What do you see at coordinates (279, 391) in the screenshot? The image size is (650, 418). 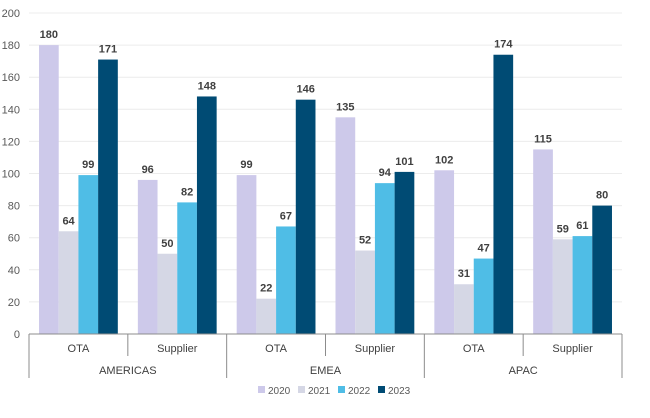 I see `legend-label: 2020` at bounding box center [279, 391].